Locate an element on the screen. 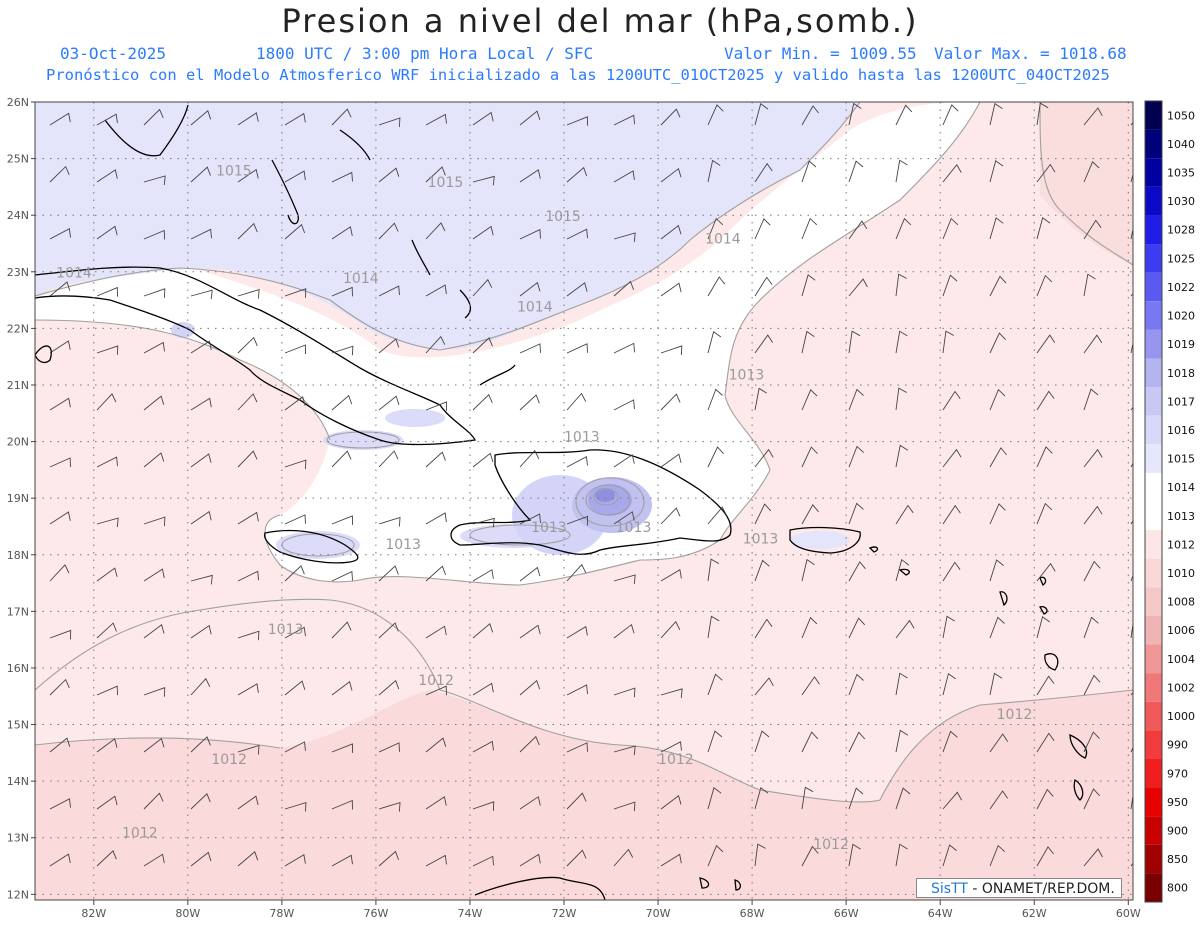 The width and height of the screenshot is (1200, 927). colorbar-label: 1004 is located at coordinates (1181, 659).